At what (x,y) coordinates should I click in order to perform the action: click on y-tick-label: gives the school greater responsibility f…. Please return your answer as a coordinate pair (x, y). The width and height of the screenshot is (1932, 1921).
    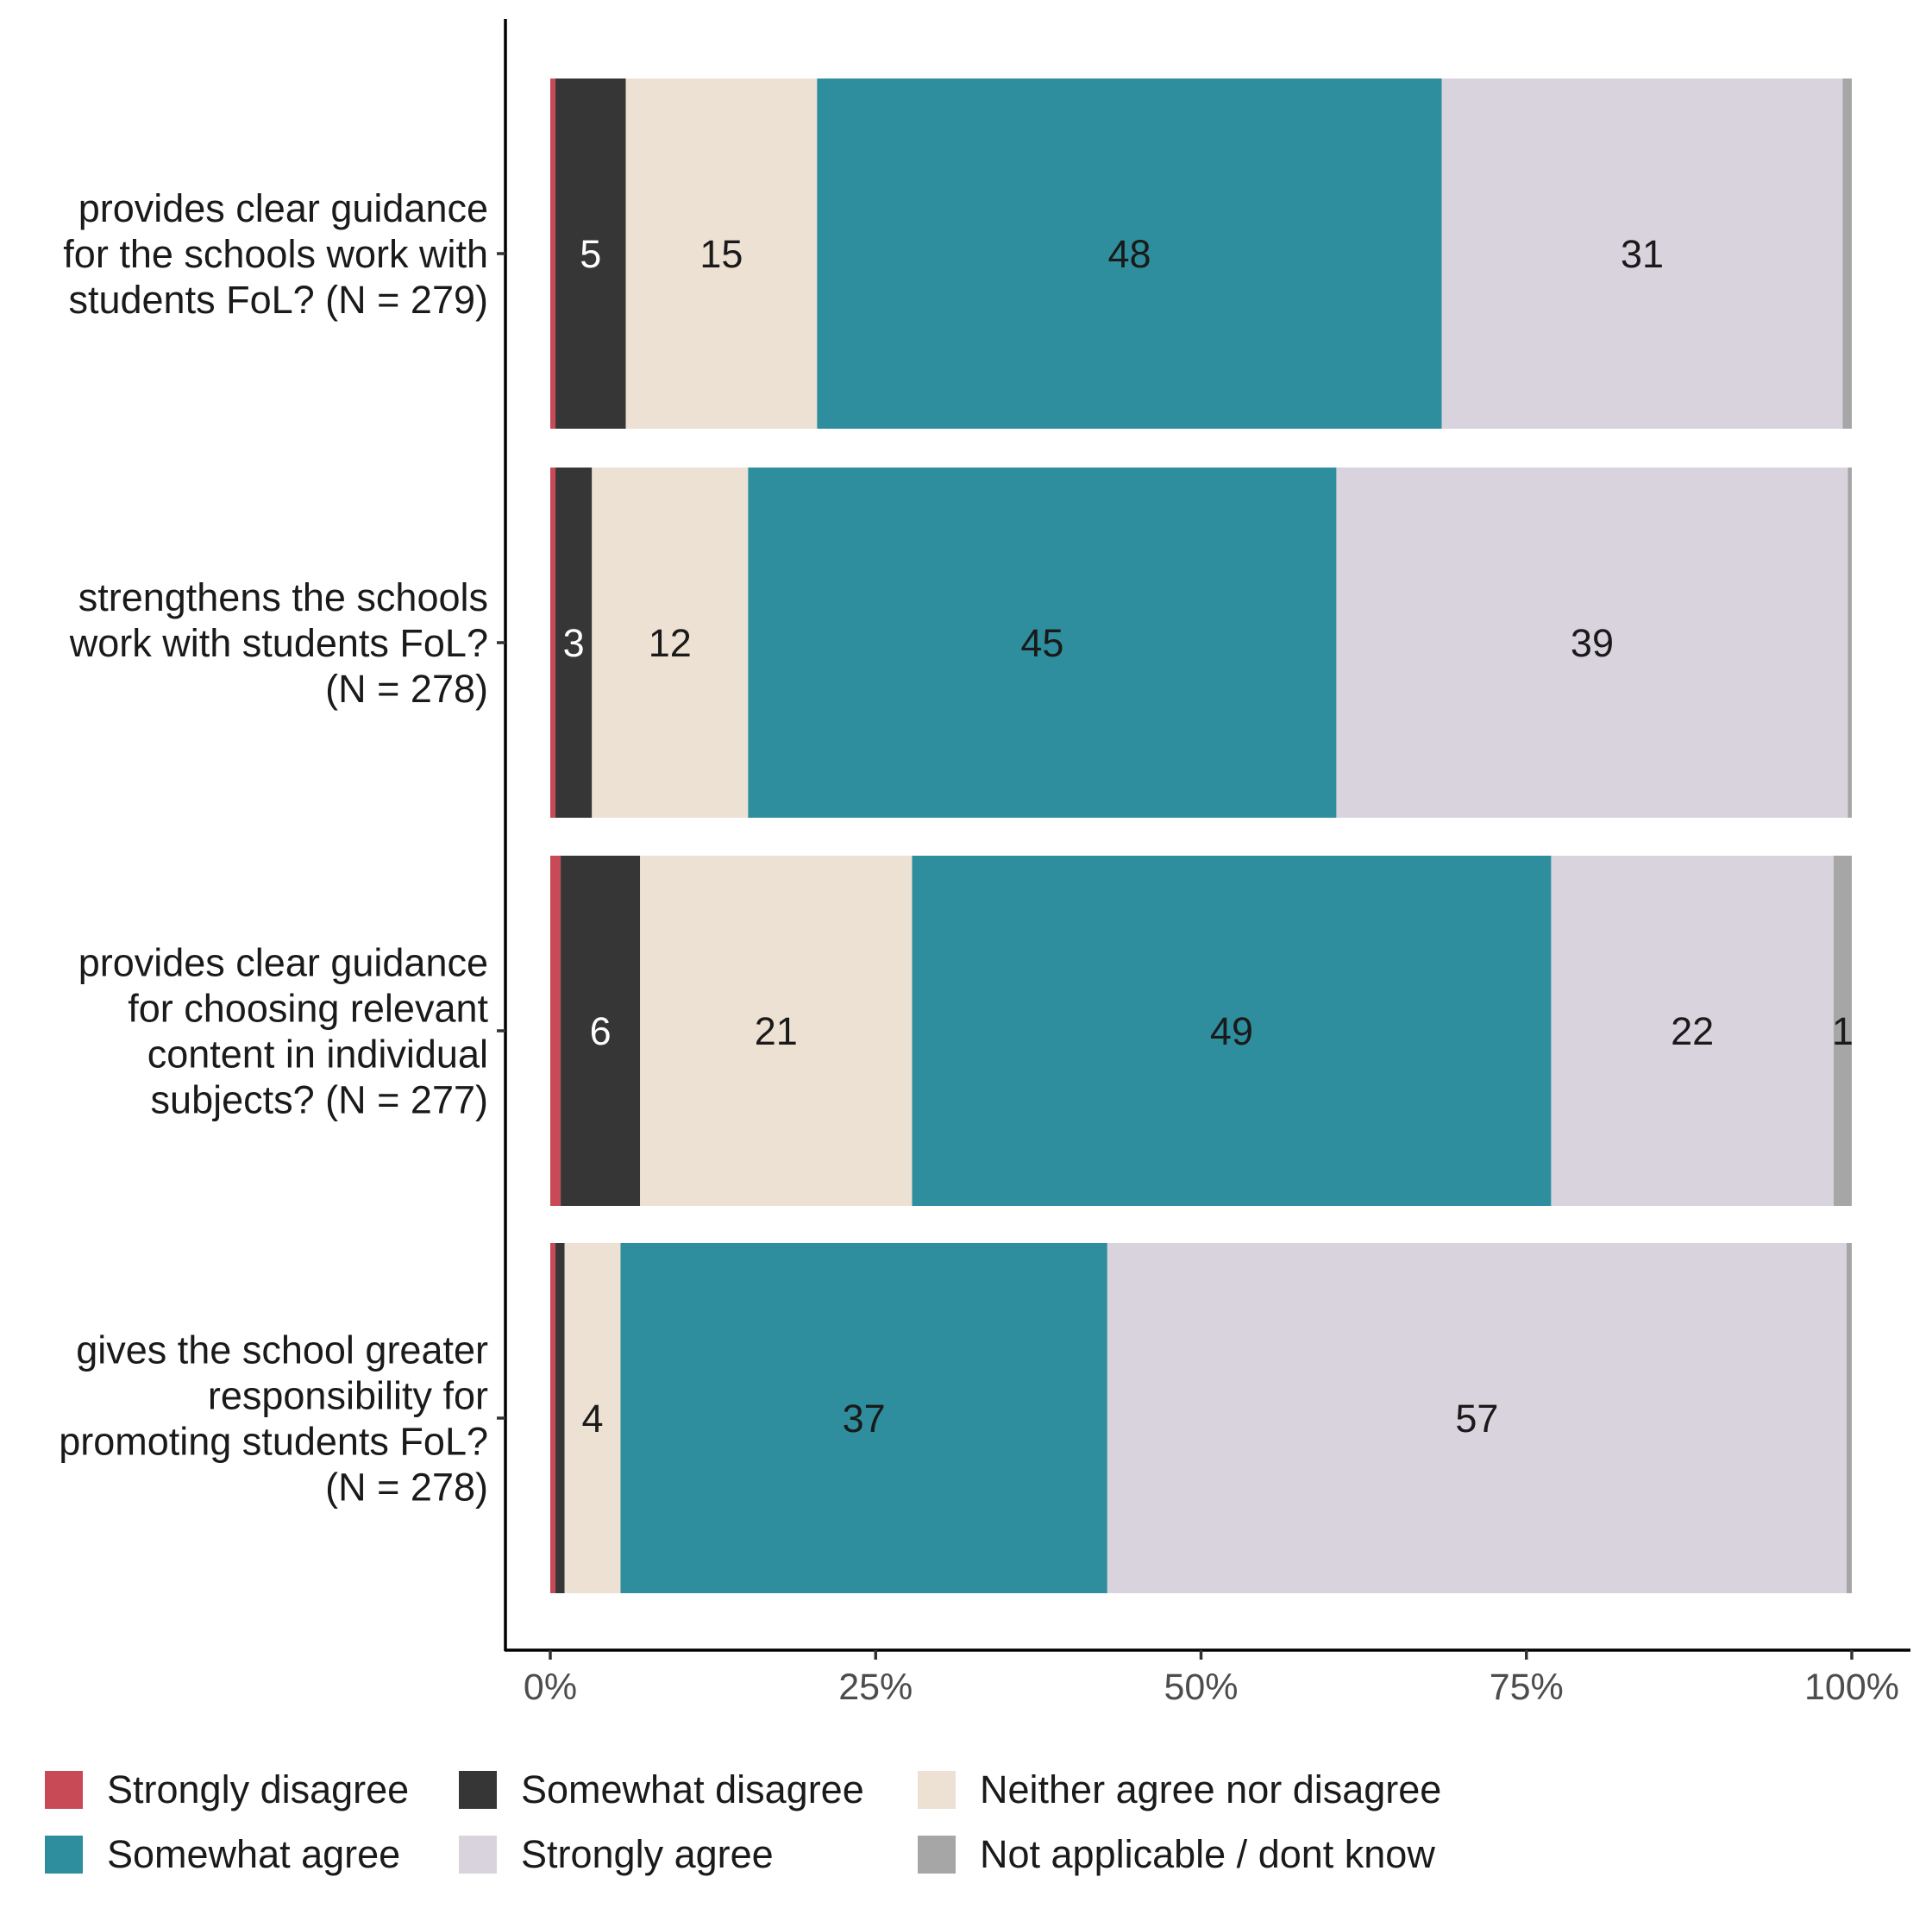
    Looking at the image, I should click on (273, 1419).